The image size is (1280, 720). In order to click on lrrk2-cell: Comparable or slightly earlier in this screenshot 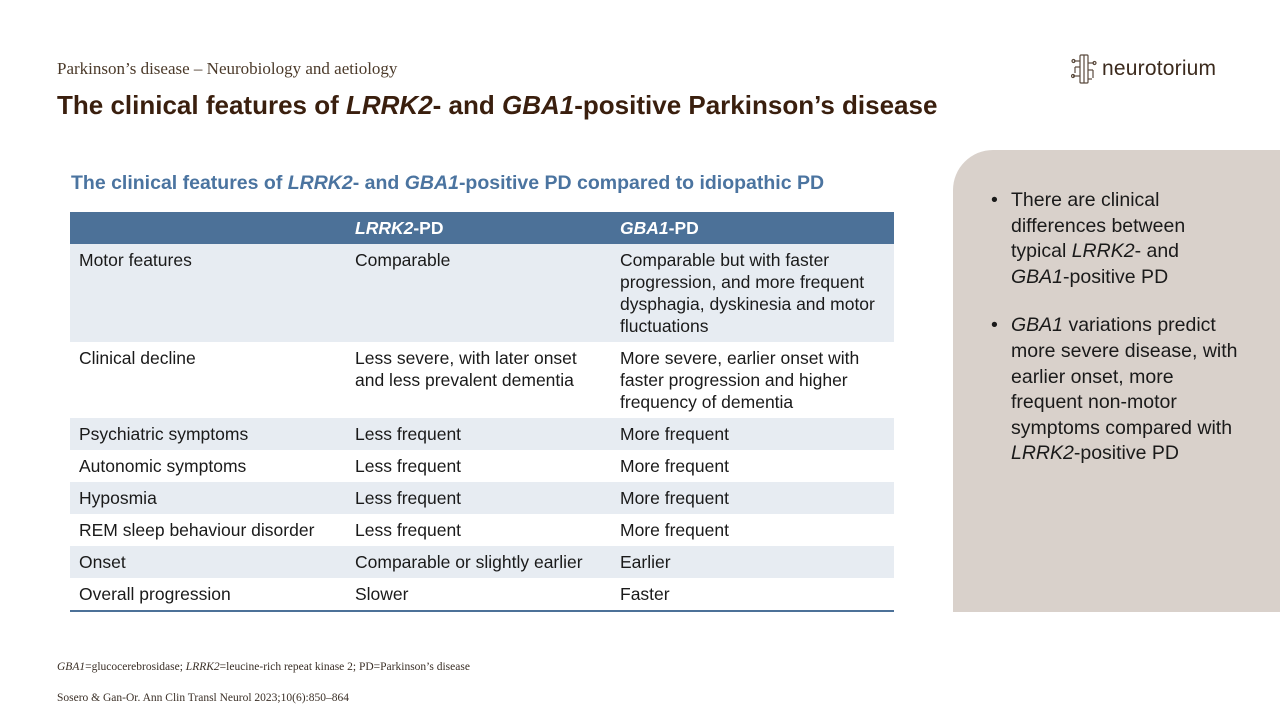, I will do `click(478, 562)`.